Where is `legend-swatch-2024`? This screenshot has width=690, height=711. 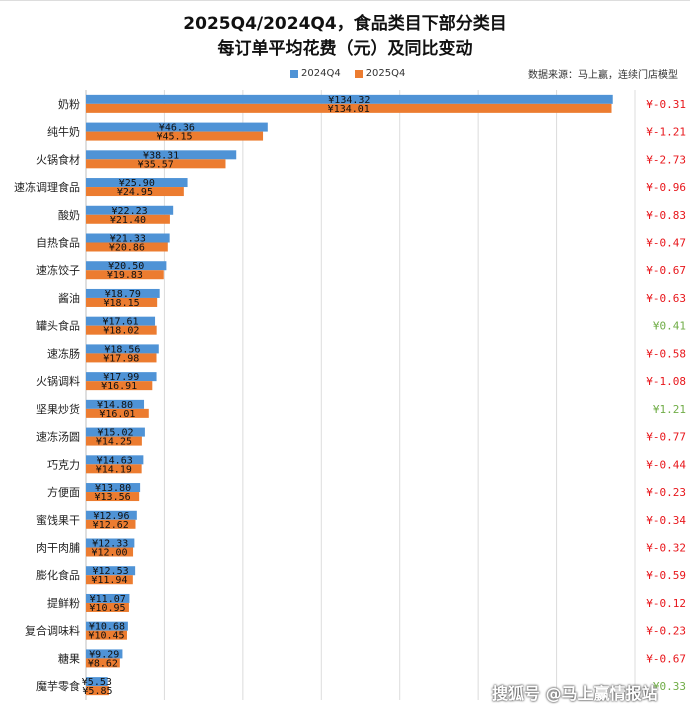 legend-swatch-2024 is located at coordinates (294, 73).